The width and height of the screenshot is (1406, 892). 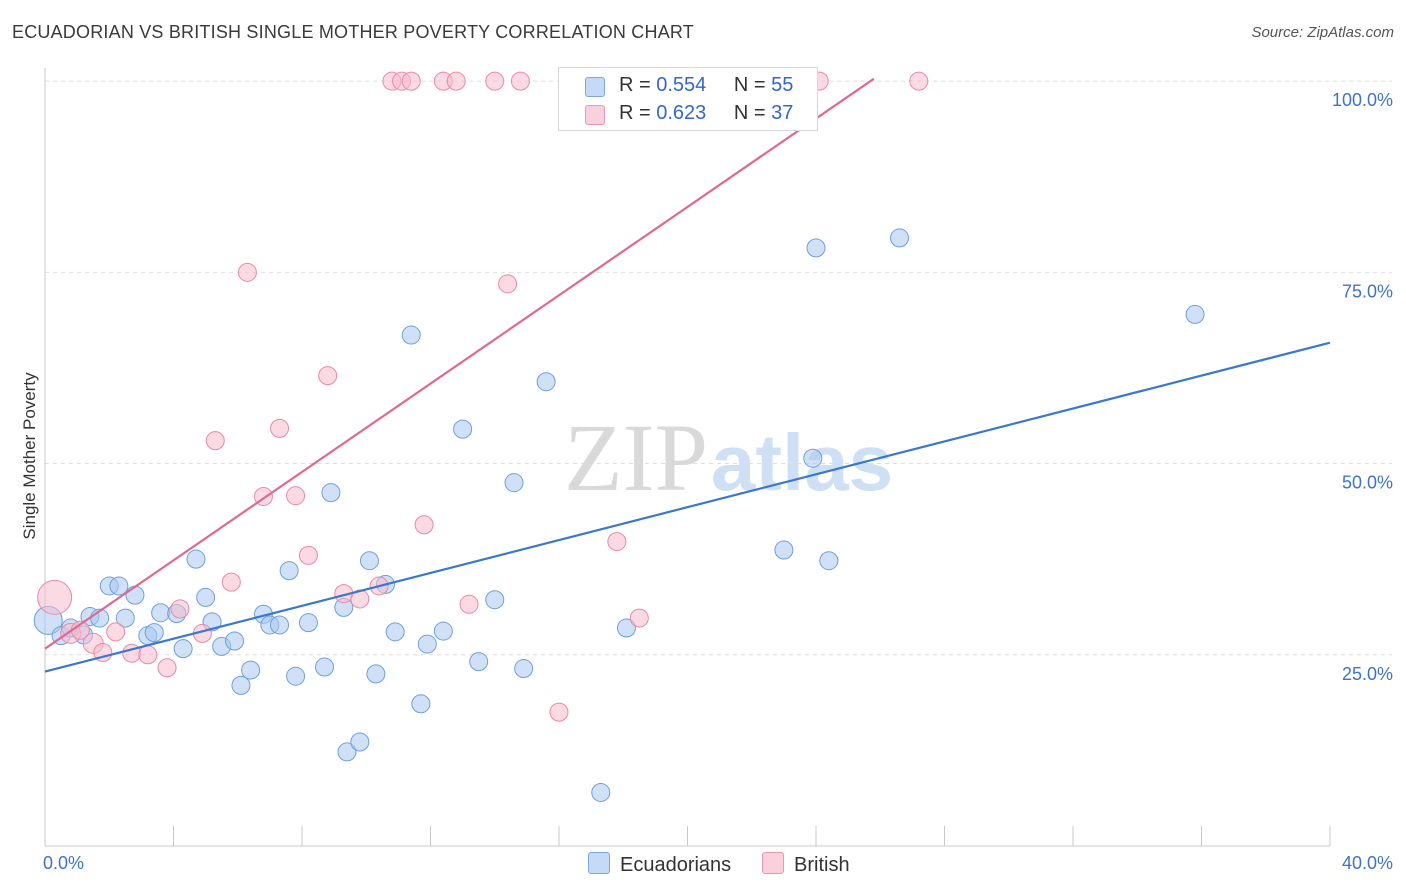 I want to click on ecuadorians-legend-label: Ecuadorians, so click(x=676, y=865).